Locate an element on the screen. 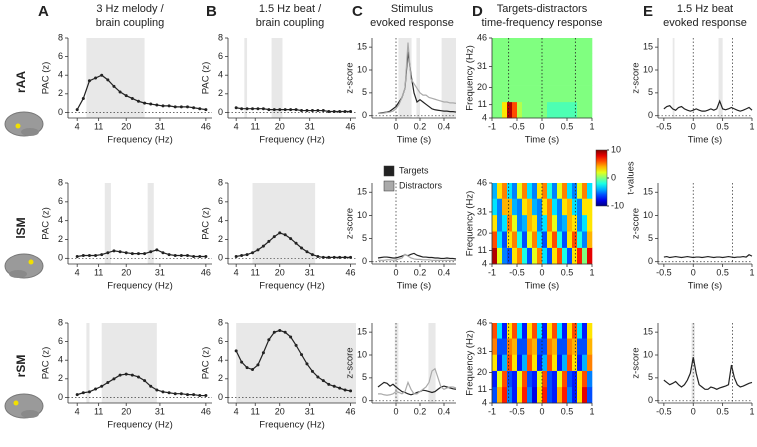  x-tick-label: 31 is located at coordinates (160, 272).